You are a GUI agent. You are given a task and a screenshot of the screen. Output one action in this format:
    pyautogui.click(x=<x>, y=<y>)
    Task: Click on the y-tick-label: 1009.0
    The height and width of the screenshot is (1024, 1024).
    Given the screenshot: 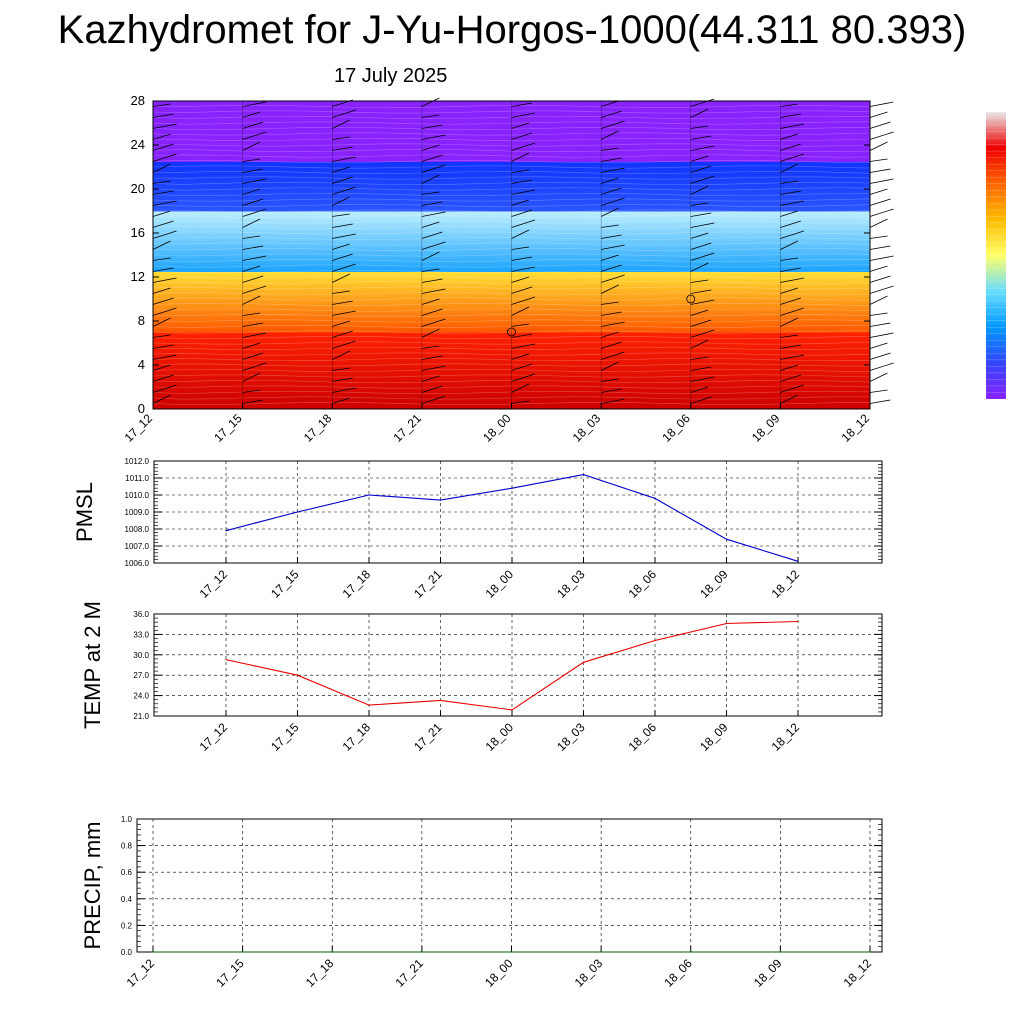 What is the action you would take?
    pyautogui.click(x=137, y=512)
    